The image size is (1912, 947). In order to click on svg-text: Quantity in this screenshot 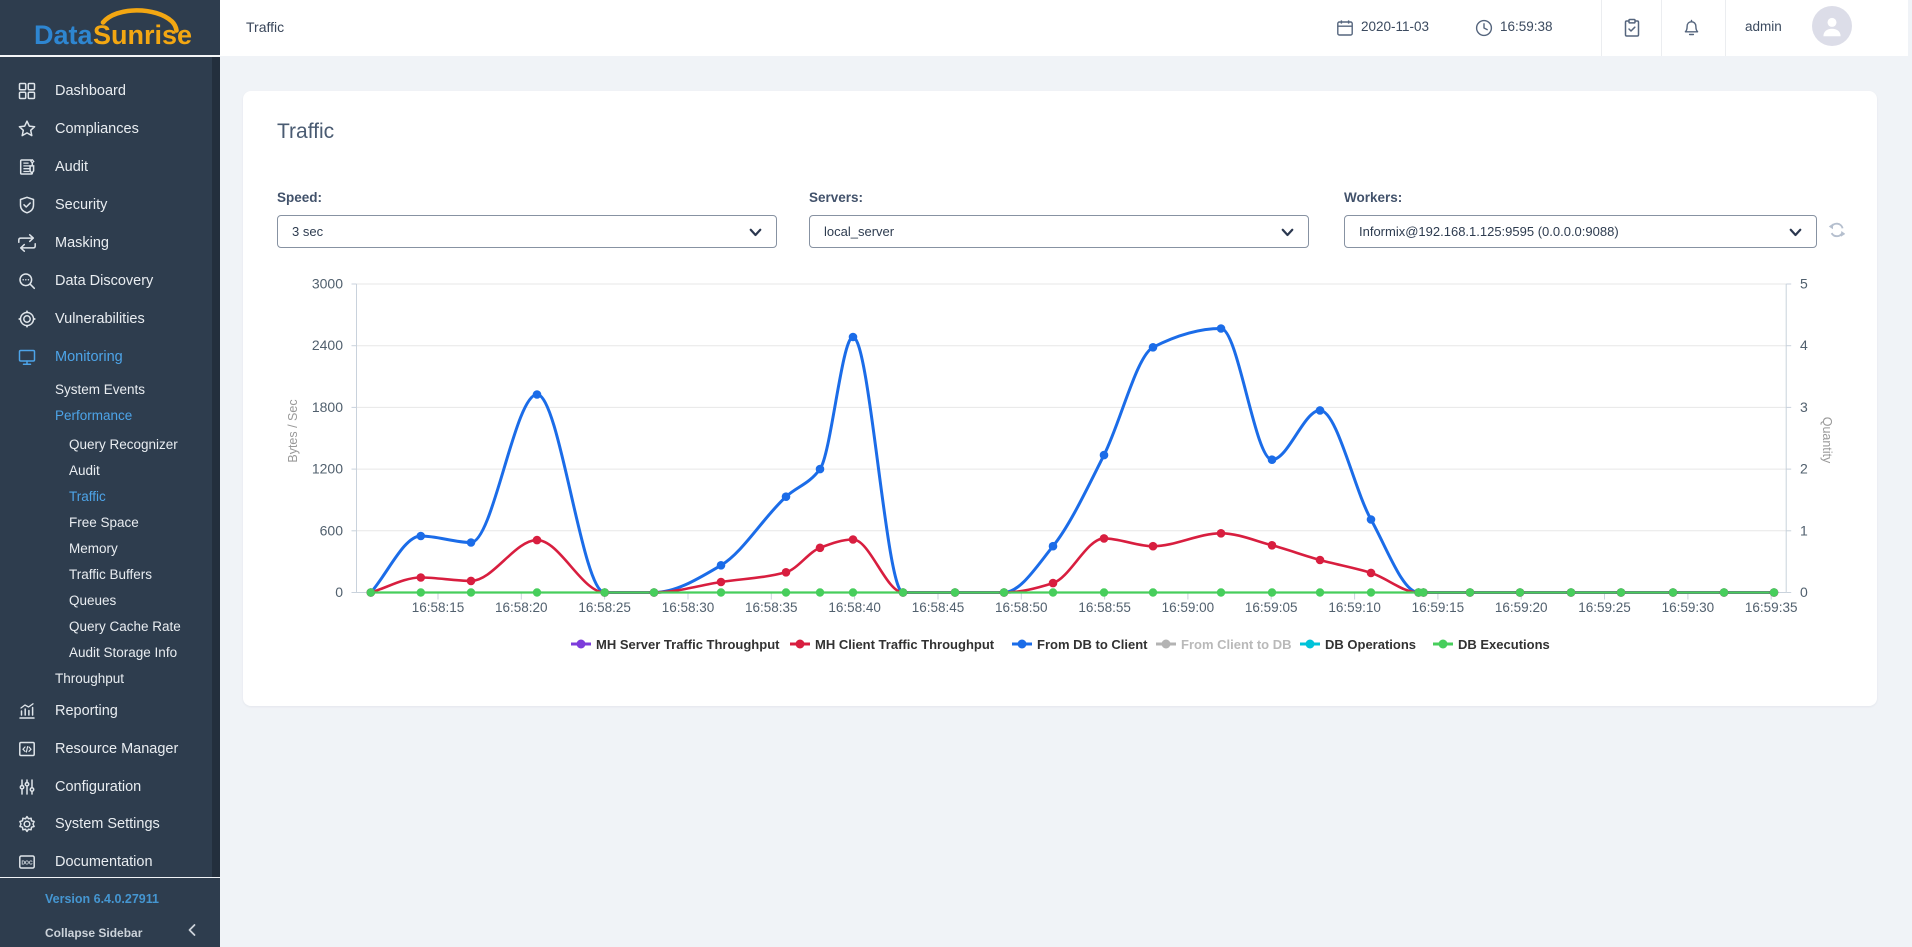, I will do `click(1827, 440)`.